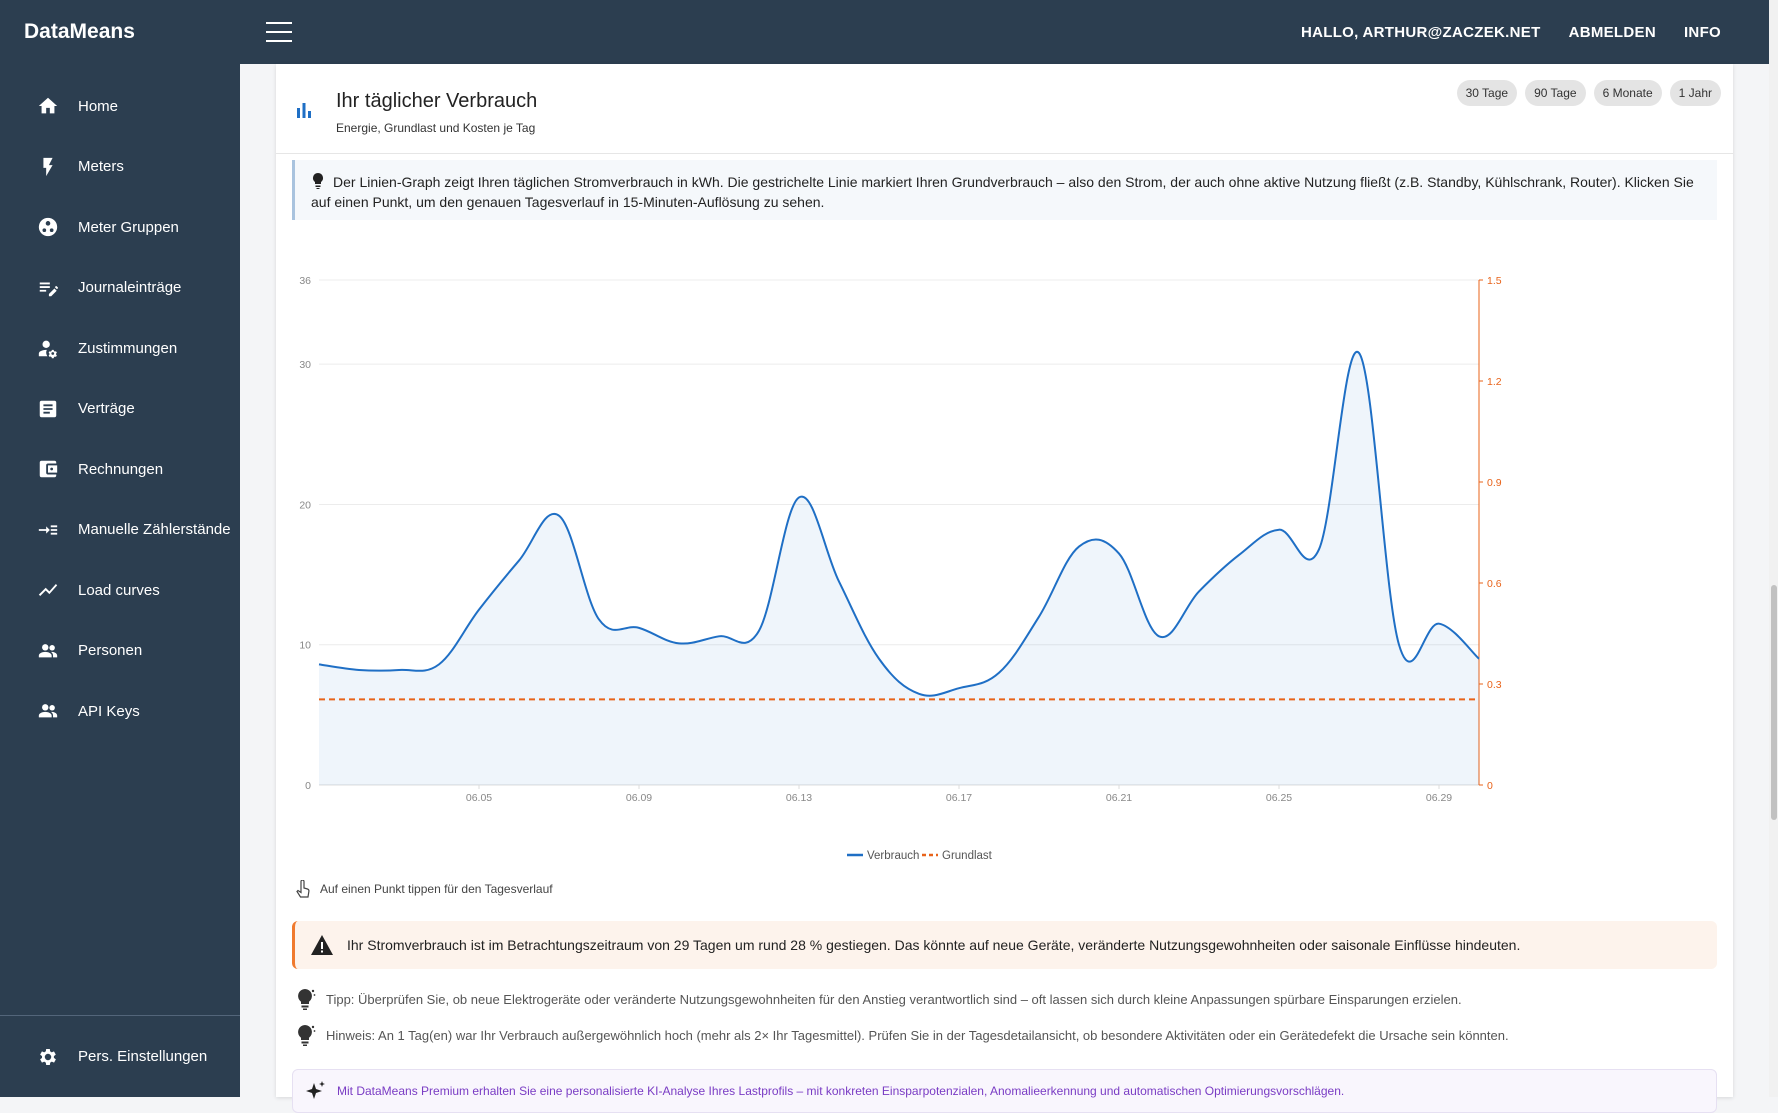 The image size is (1778, 1113). What do you see at coordinates (120, 348) in the screenshot?
I see `sidebar-item-zustimmungen: Zustimmungen` at bounding box center [120, 348].